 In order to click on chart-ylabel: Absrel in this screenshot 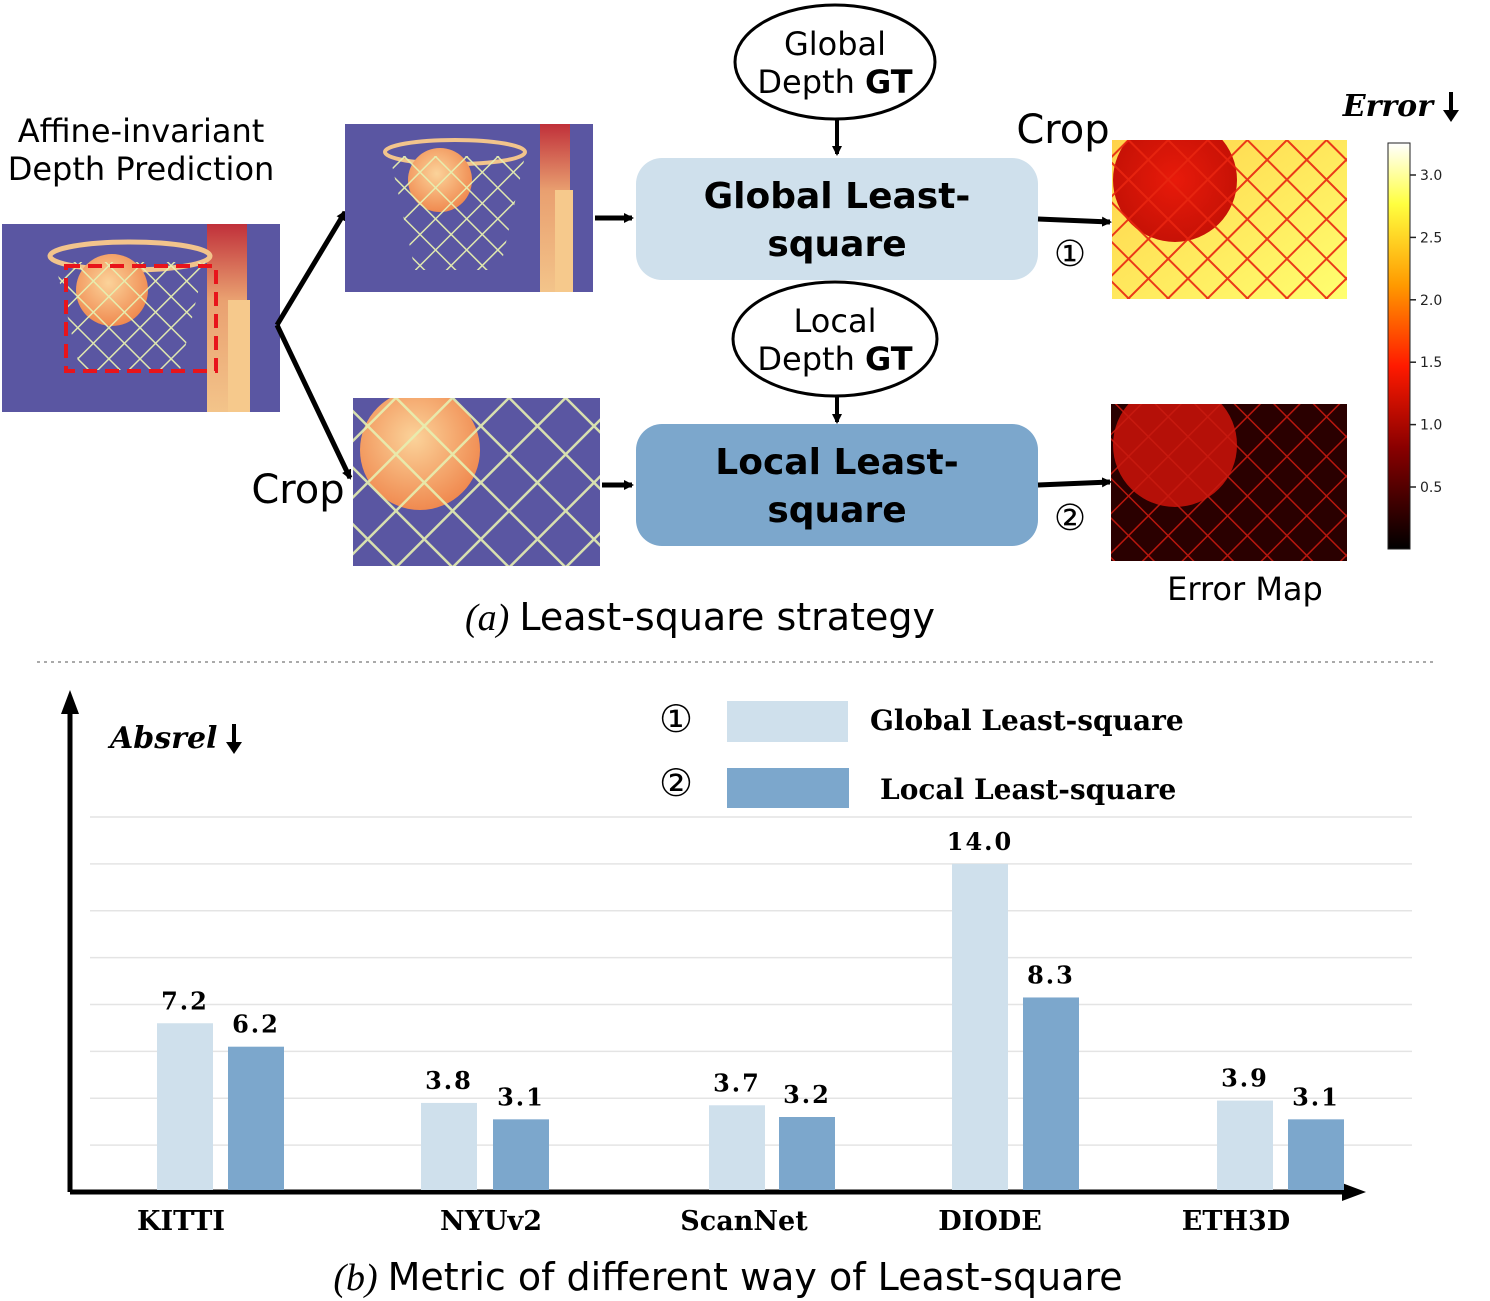, I will do `click(162, 738)`.